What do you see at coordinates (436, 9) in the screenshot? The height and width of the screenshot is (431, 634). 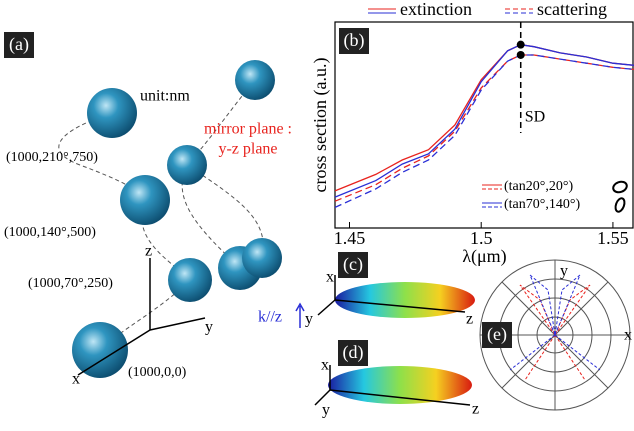 I see `legend-label: extinction` at bounding box center [436, 9].